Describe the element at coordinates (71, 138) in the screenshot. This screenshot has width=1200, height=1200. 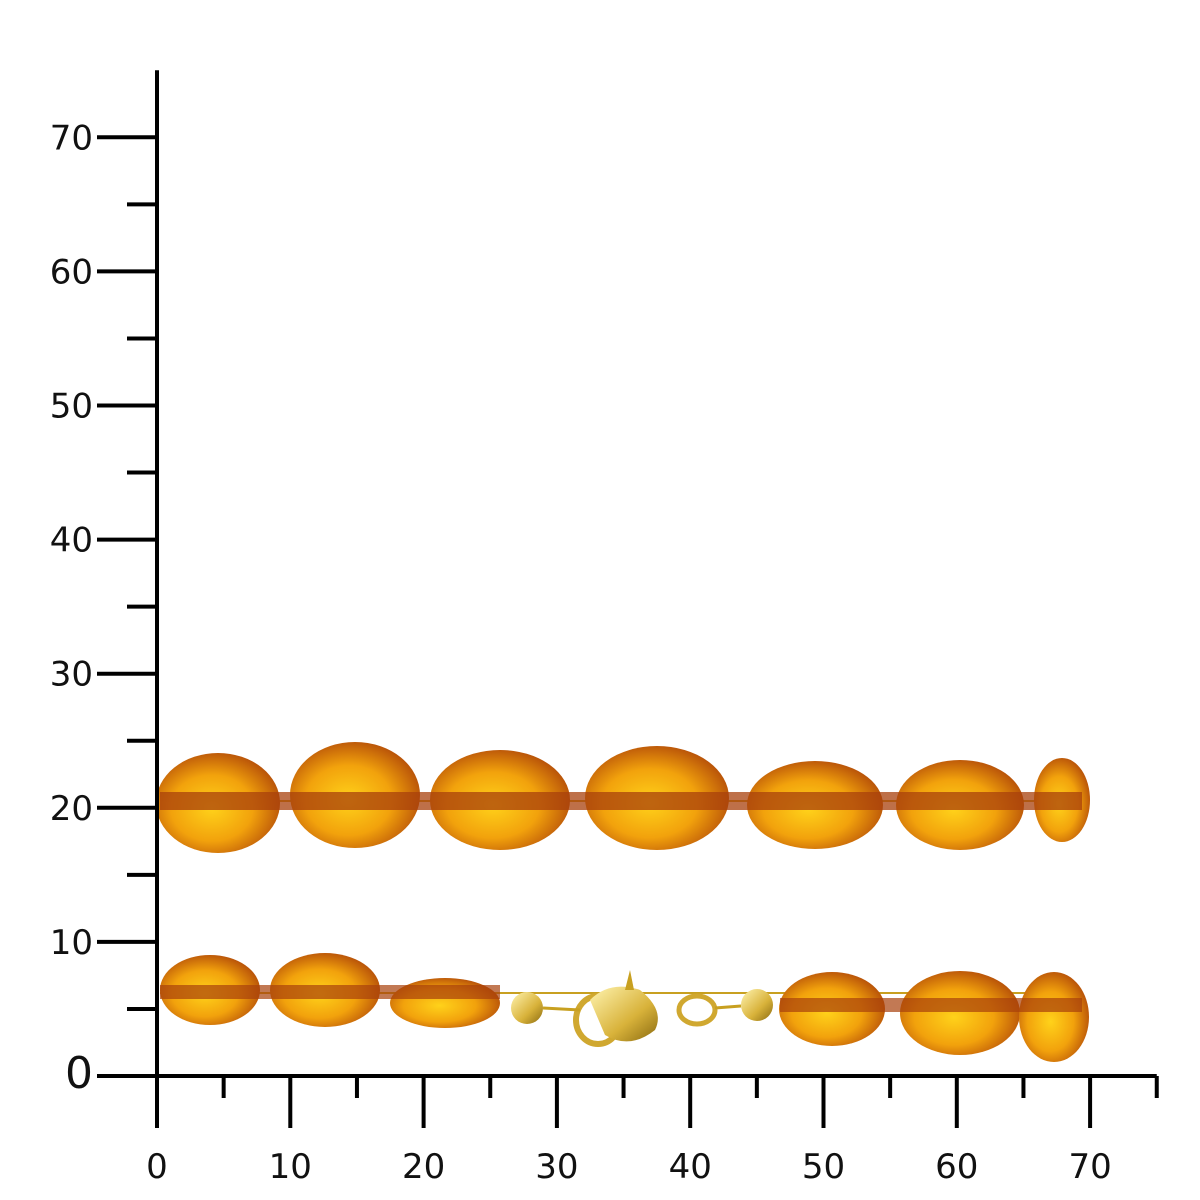
I see `y-tick-label: 70` at that location.